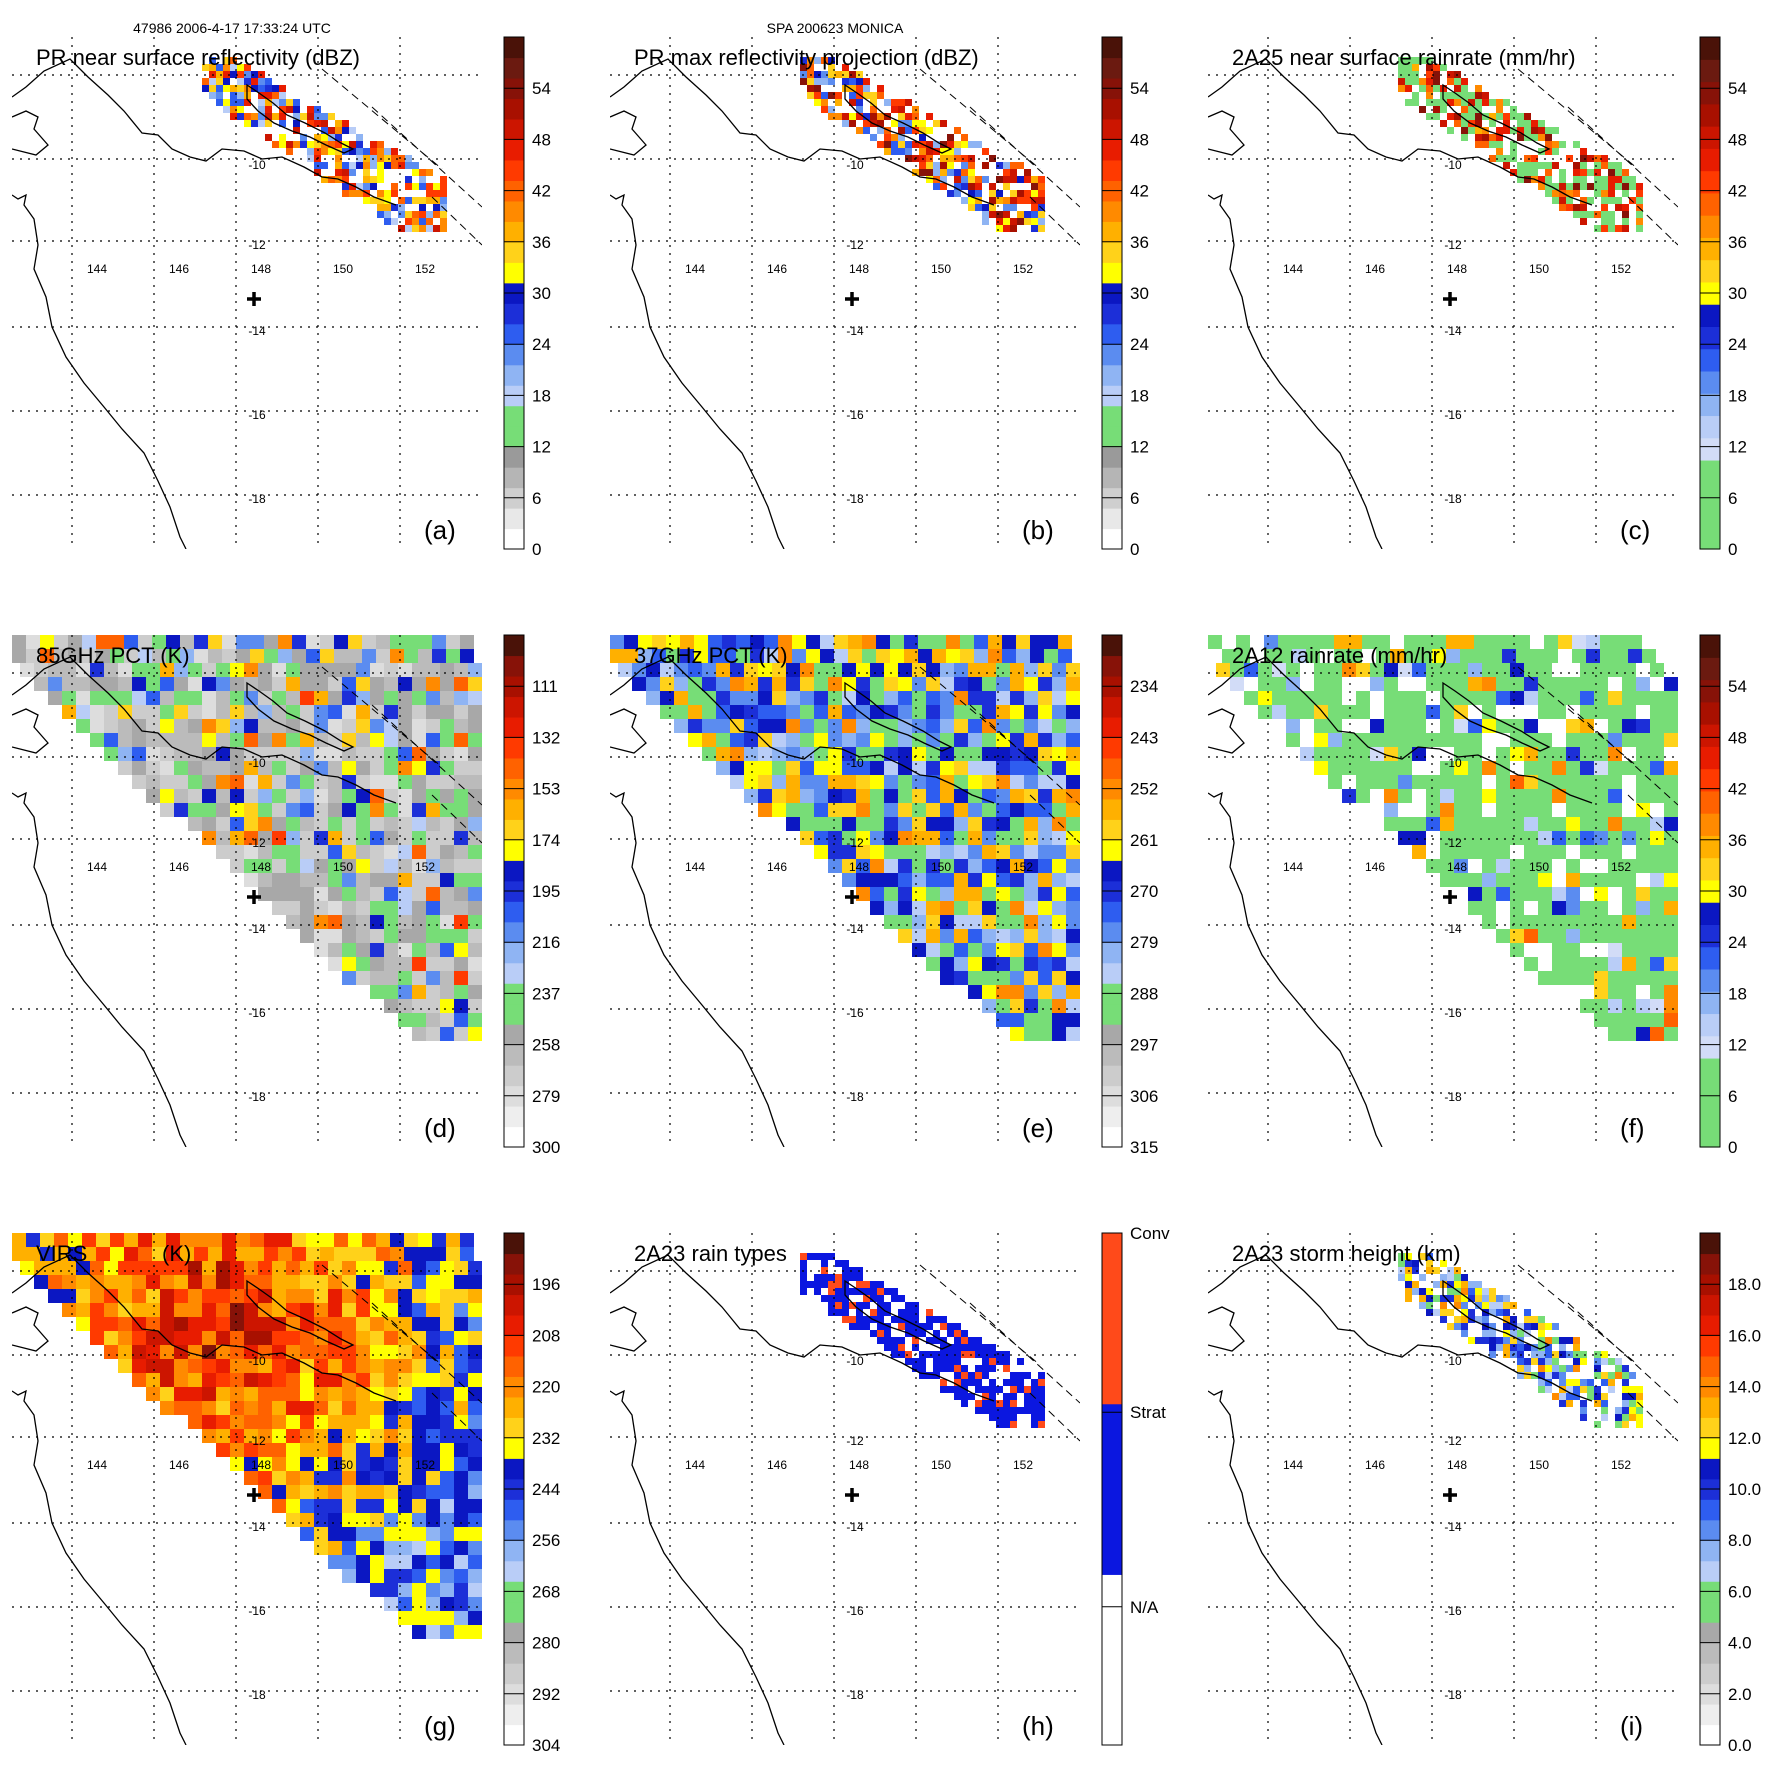  What do you see at coordinates (1737, 789) in the screenshot?
I see `colorbar-tick-label: 42` at bounding box center [1737, 789].